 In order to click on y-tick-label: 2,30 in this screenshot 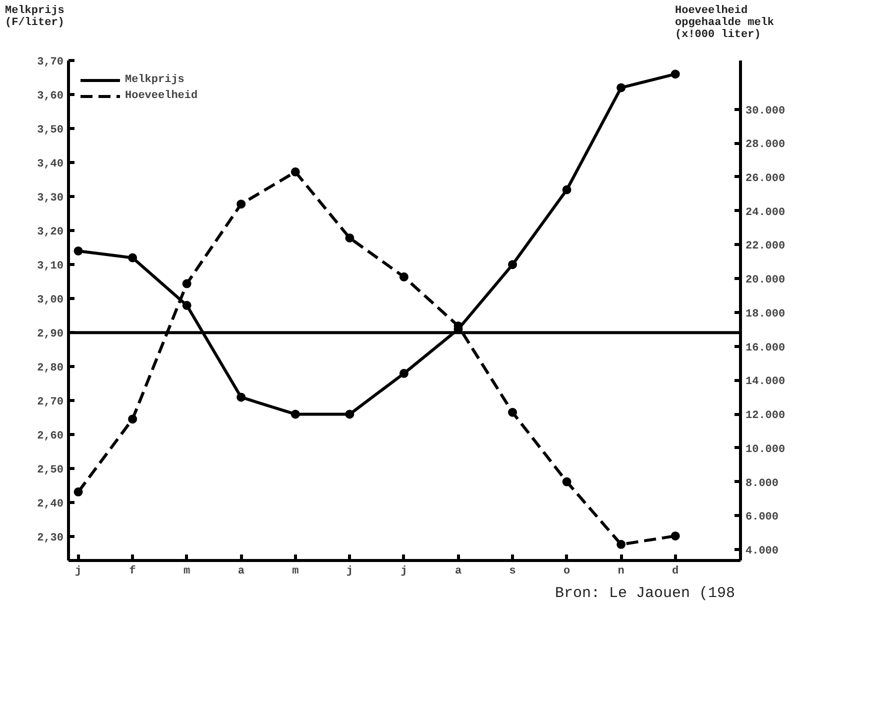, I will do `click(50, 538)`.